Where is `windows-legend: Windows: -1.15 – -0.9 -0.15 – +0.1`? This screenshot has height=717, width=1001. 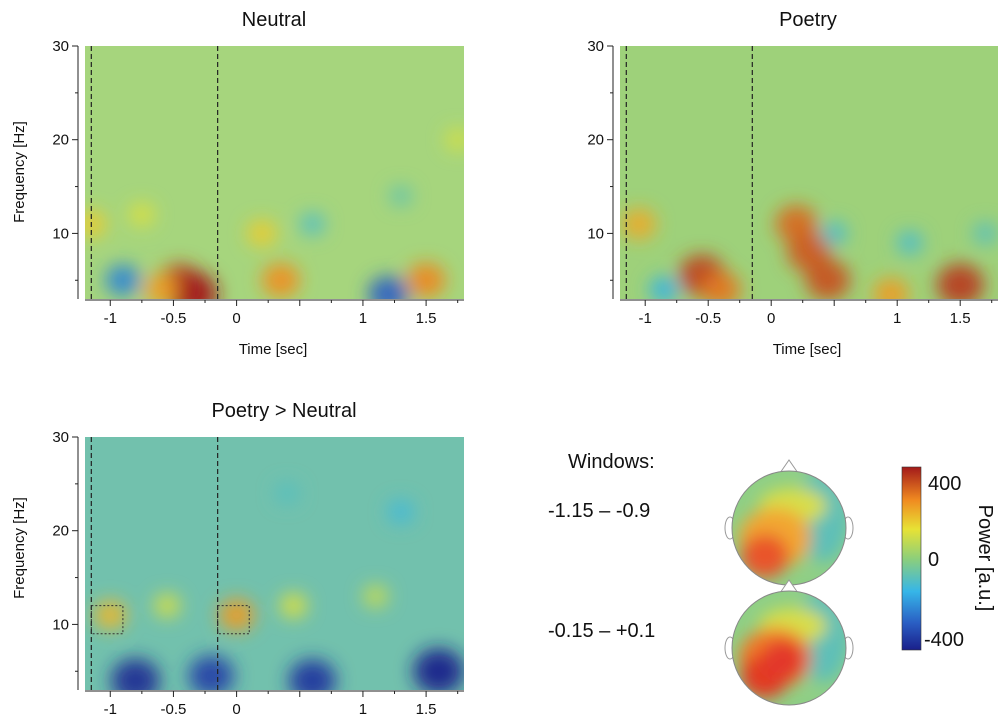 windows-legend: Windows: -1.15 – -0.9 -0.15 – +0.1 is located at coordinates (601, 546).